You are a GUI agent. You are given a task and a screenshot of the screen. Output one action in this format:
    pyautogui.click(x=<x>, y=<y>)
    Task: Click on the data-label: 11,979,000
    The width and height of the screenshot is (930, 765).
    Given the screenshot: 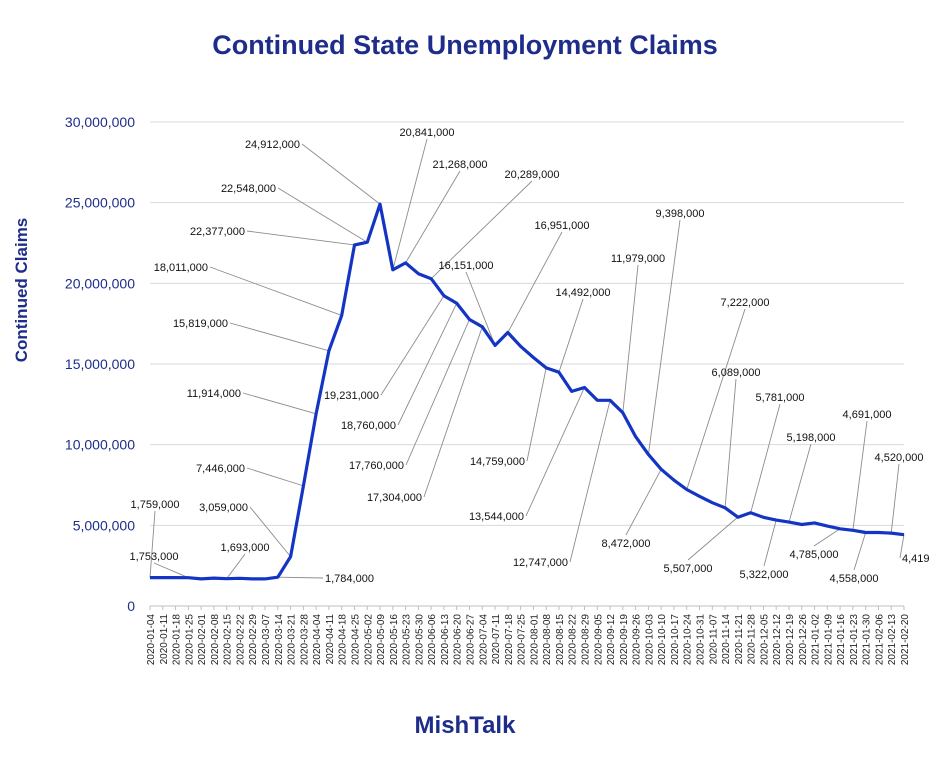 What is the action you would take?
    pyautogui.click(x=638, y=259)
    